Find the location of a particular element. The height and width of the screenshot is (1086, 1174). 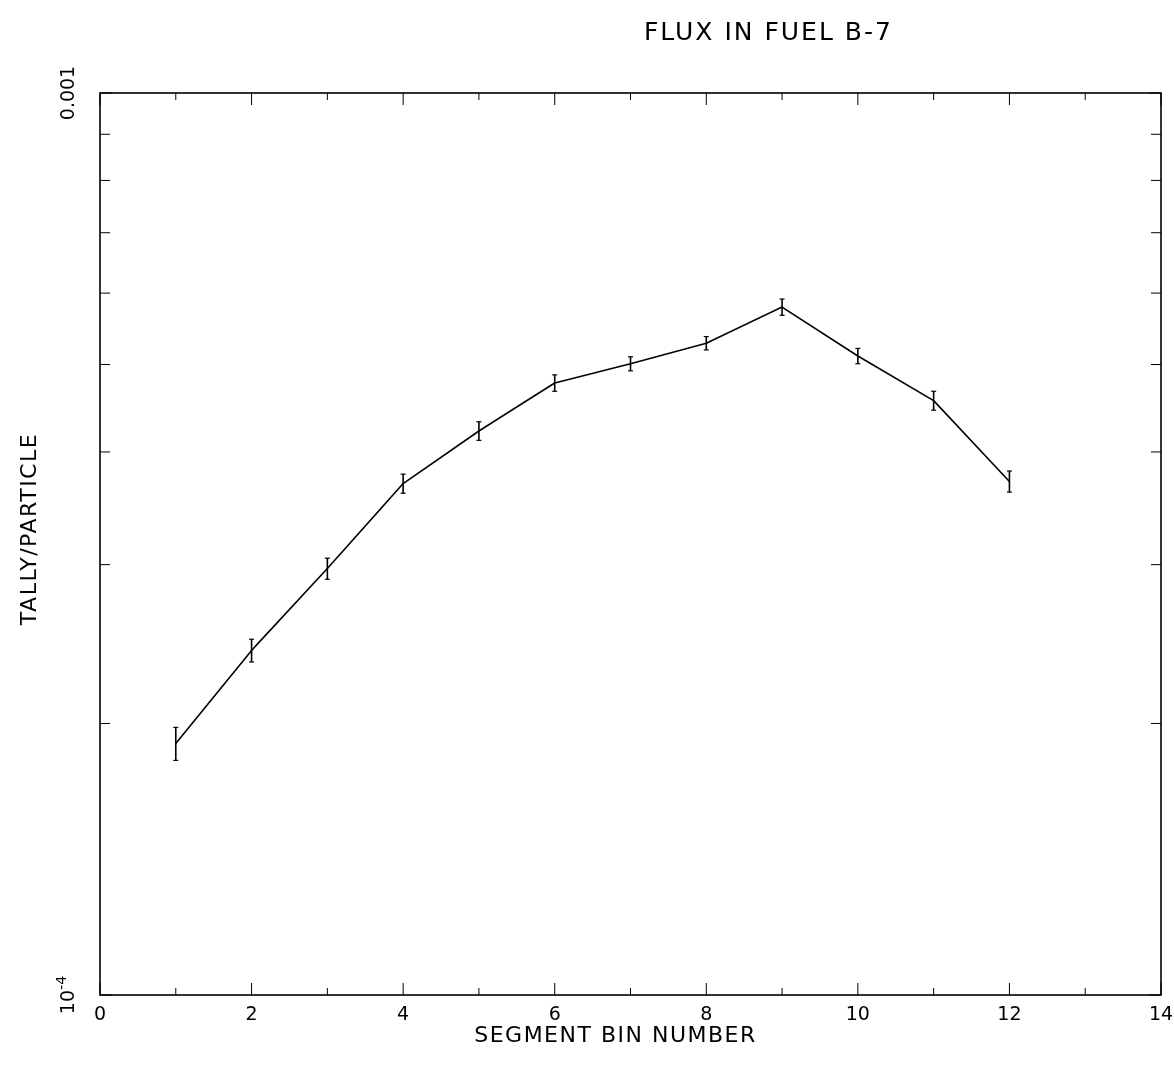

x-axis-title: SEGMENT BIN NUMBER is located at coordinates (615, 1034).